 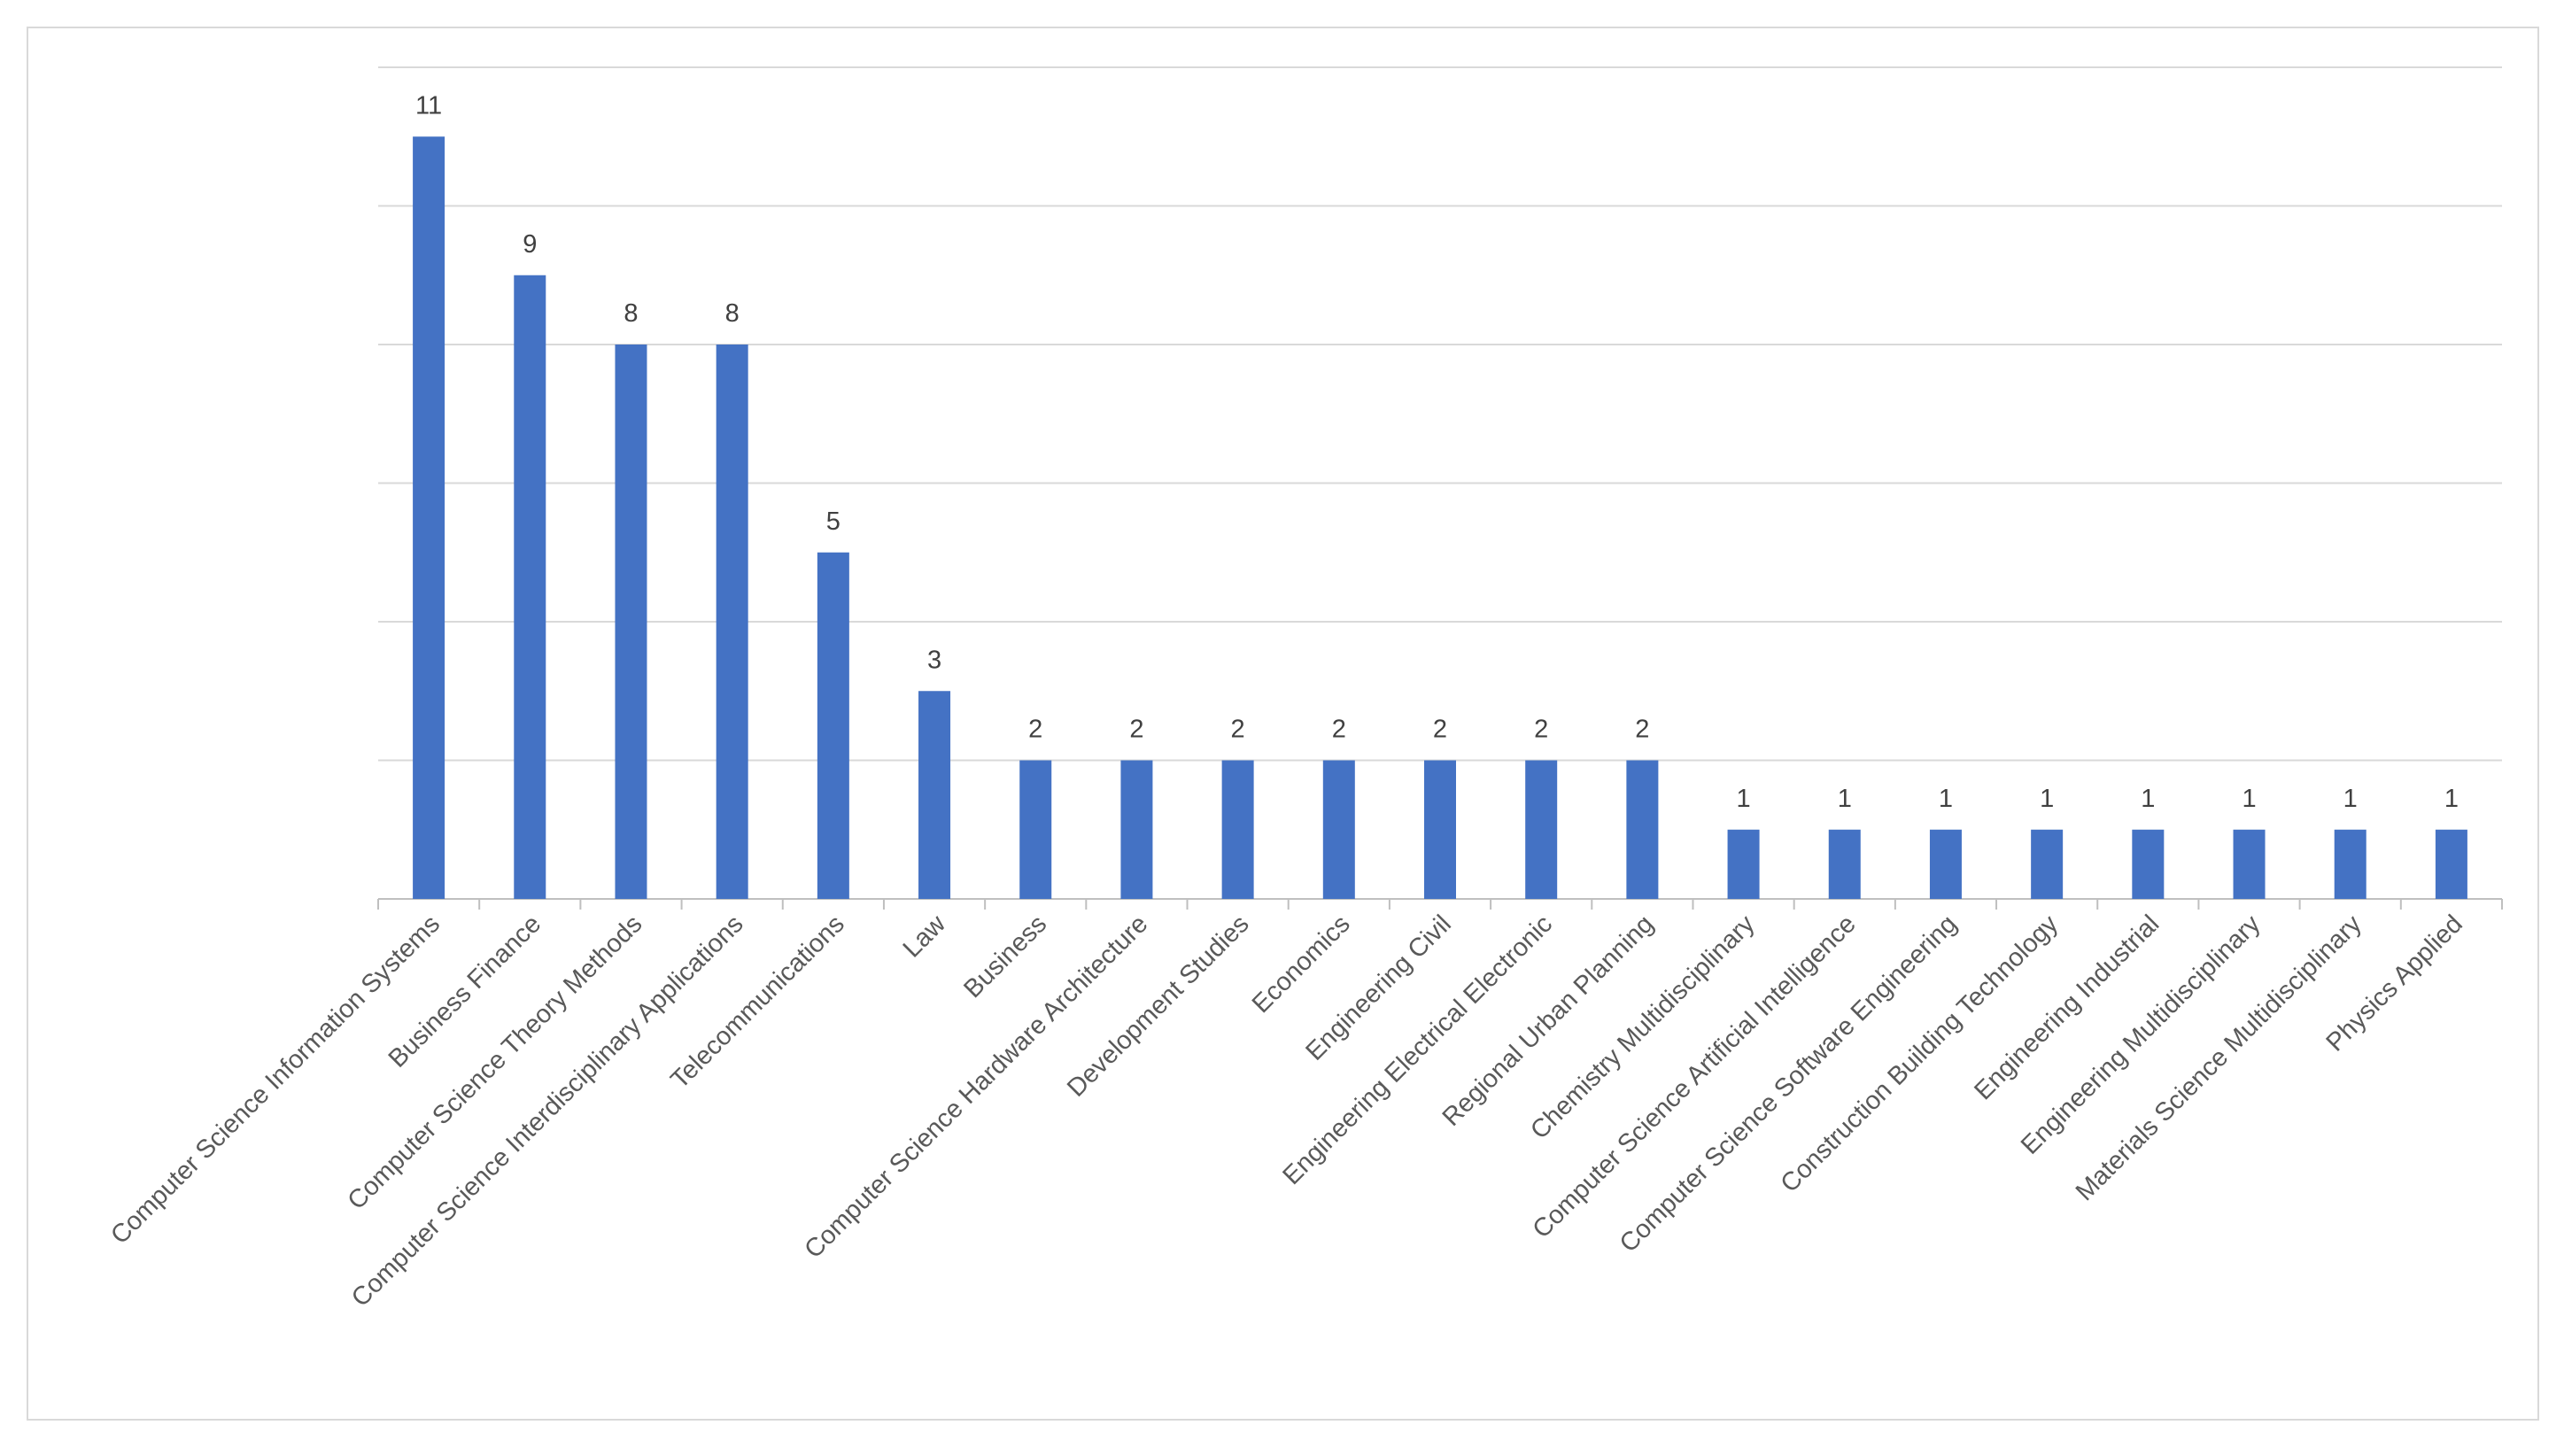 What do you see at coordinates (1549, 1021) in the screenshot?
I see `category-label: Regional Urban Planning` at bounding box center [1549, 1021].